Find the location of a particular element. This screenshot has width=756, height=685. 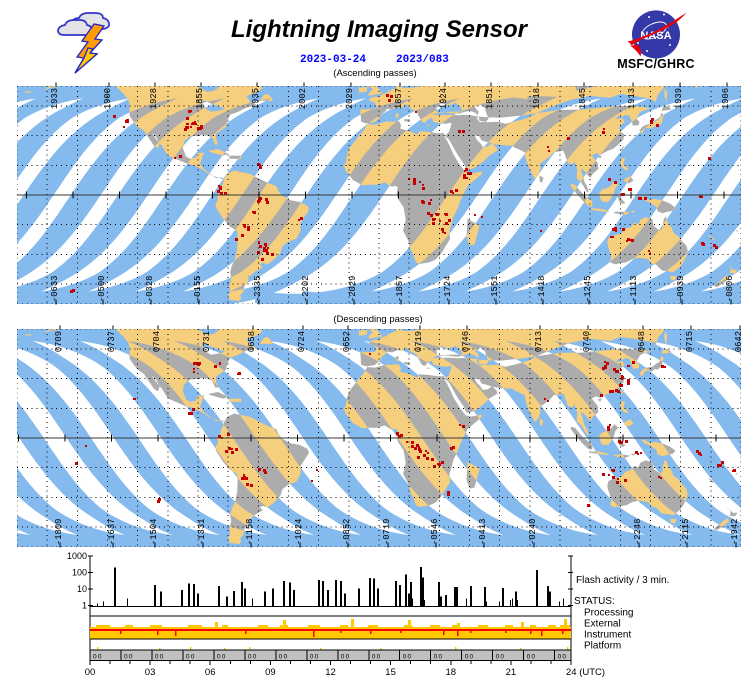

svg-text: 0704 is located at coordinates (157, 341).